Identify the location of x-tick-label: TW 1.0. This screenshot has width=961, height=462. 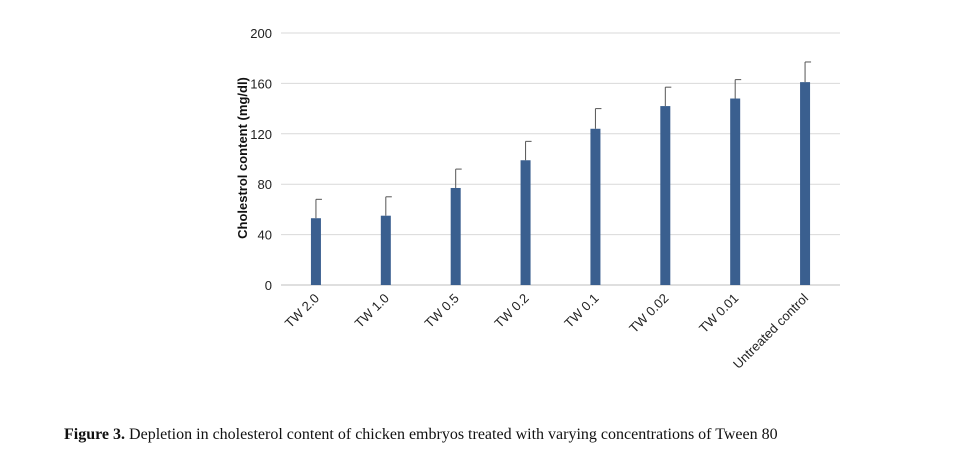
(372, 311).